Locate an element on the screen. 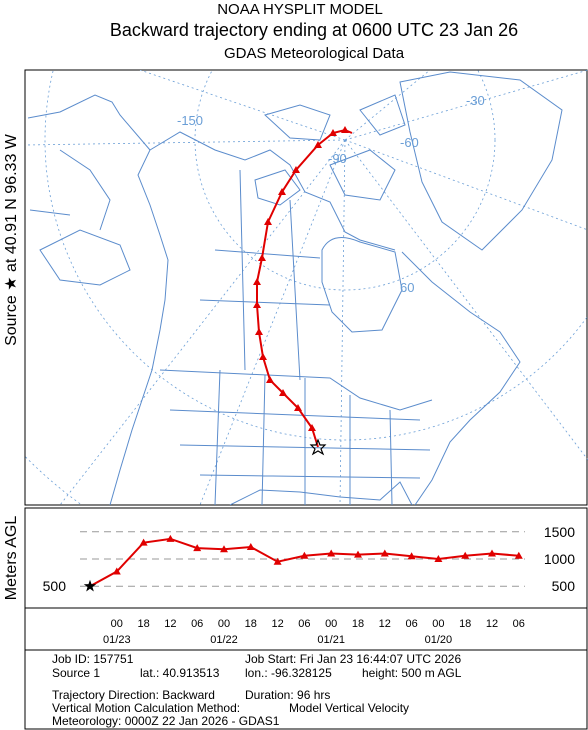 The image size is (588, 730). date-label: 01/20 is located at coordinates (439, 640).